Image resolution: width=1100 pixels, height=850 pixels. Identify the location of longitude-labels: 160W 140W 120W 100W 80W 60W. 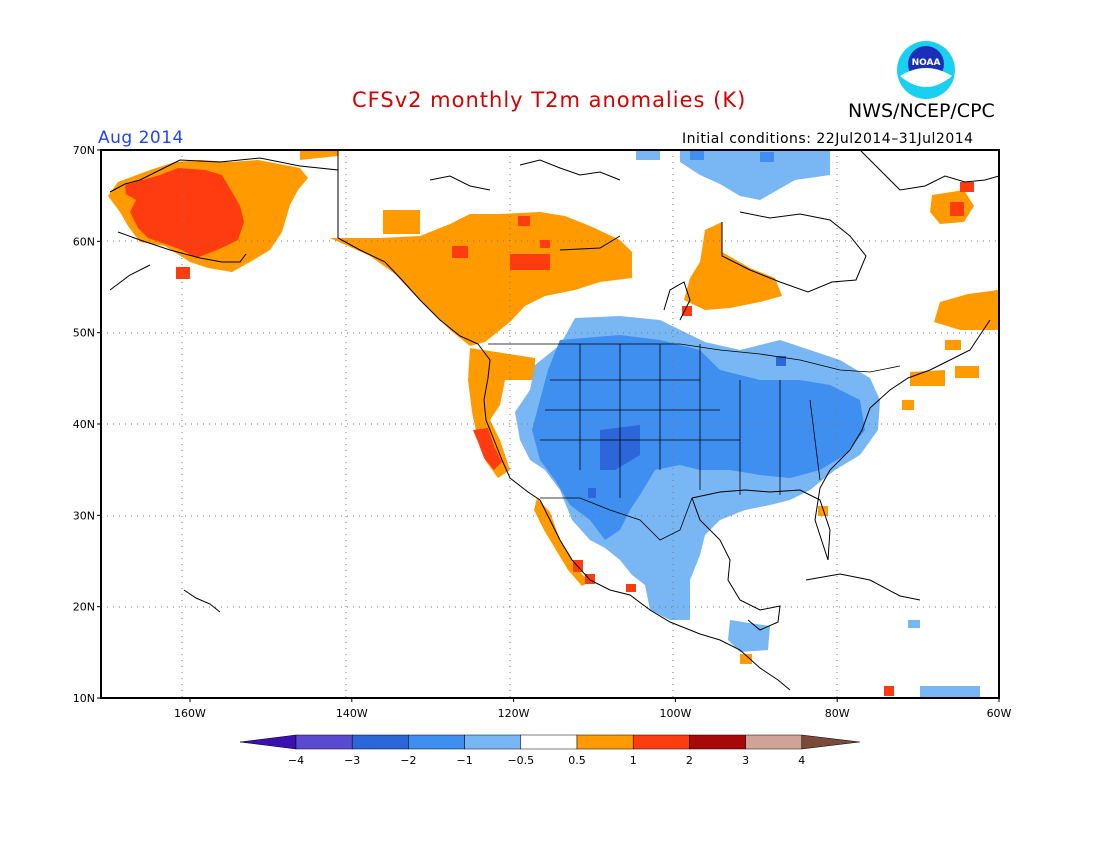
(593, 709).